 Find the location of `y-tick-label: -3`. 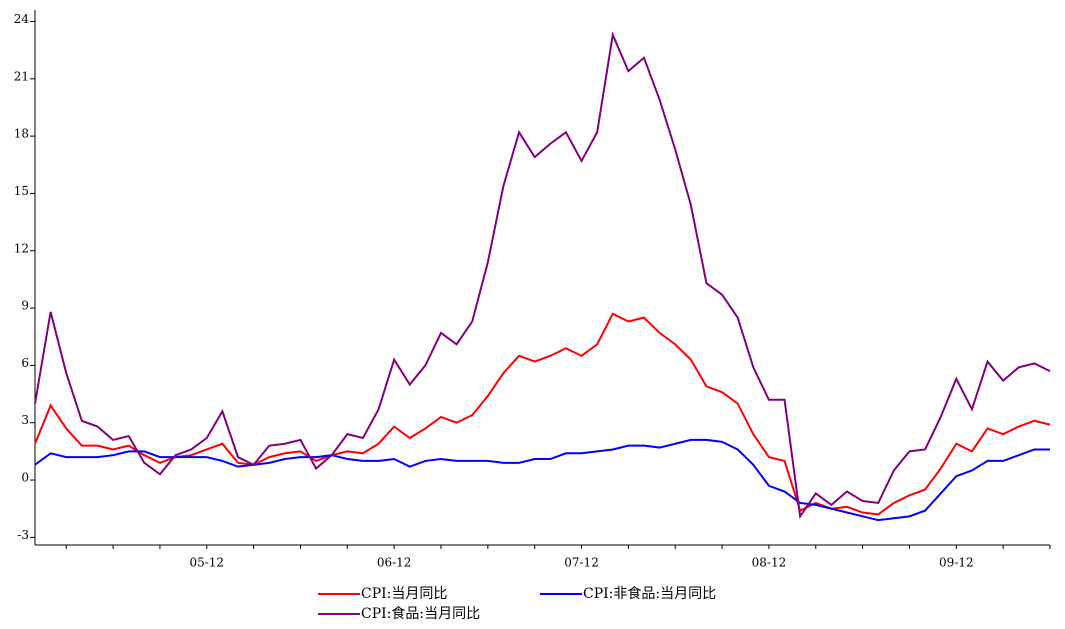

y-tick-label: -3 is located at coordinates (23, 535).